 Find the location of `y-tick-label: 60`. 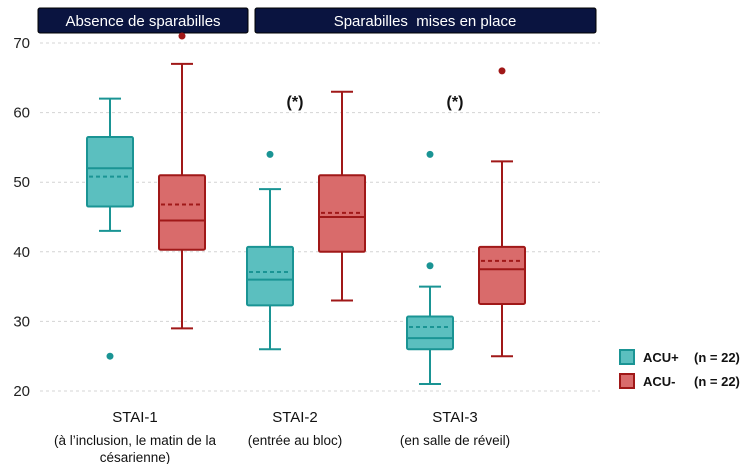

y-tick-label: 60 is located at coordinates (21, 113).